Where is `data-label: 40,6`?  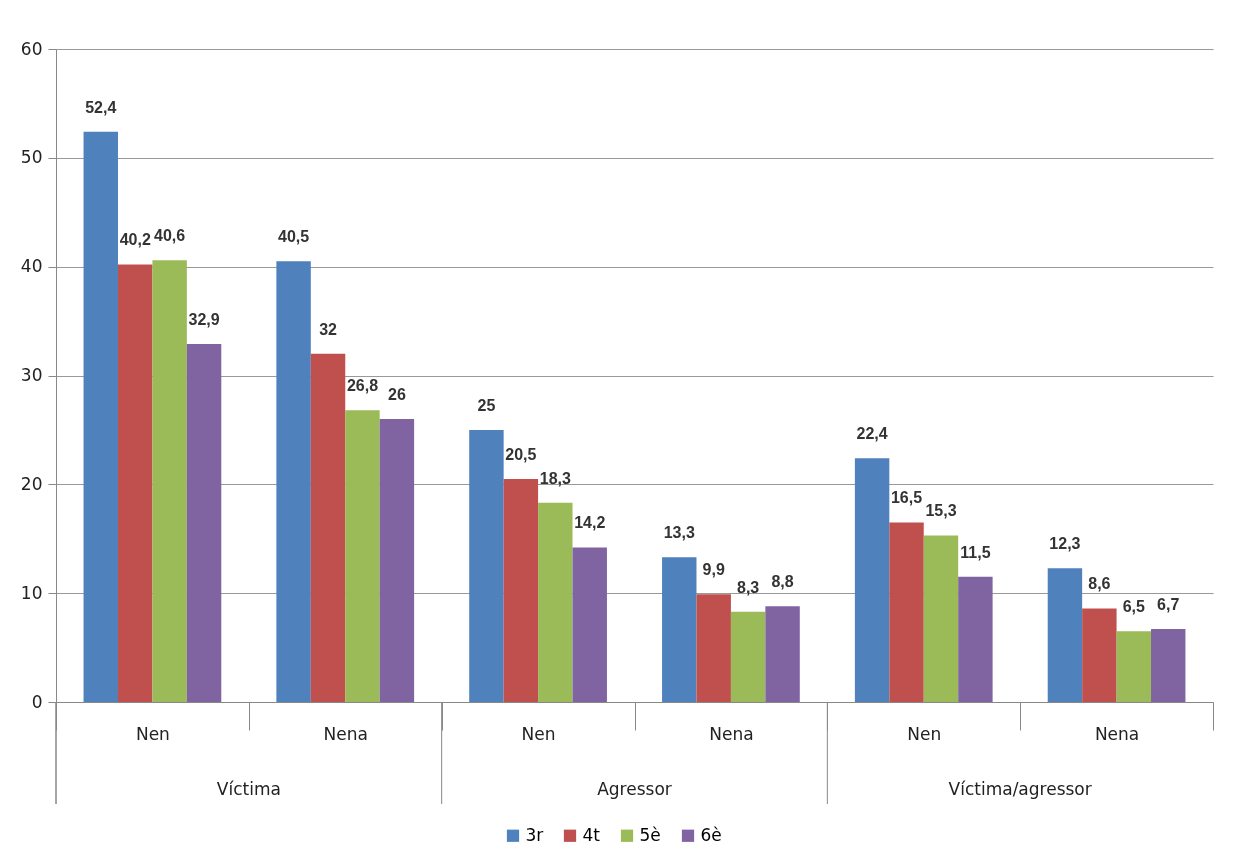 data-label: 40,6 is located at coordinates (170, 236).